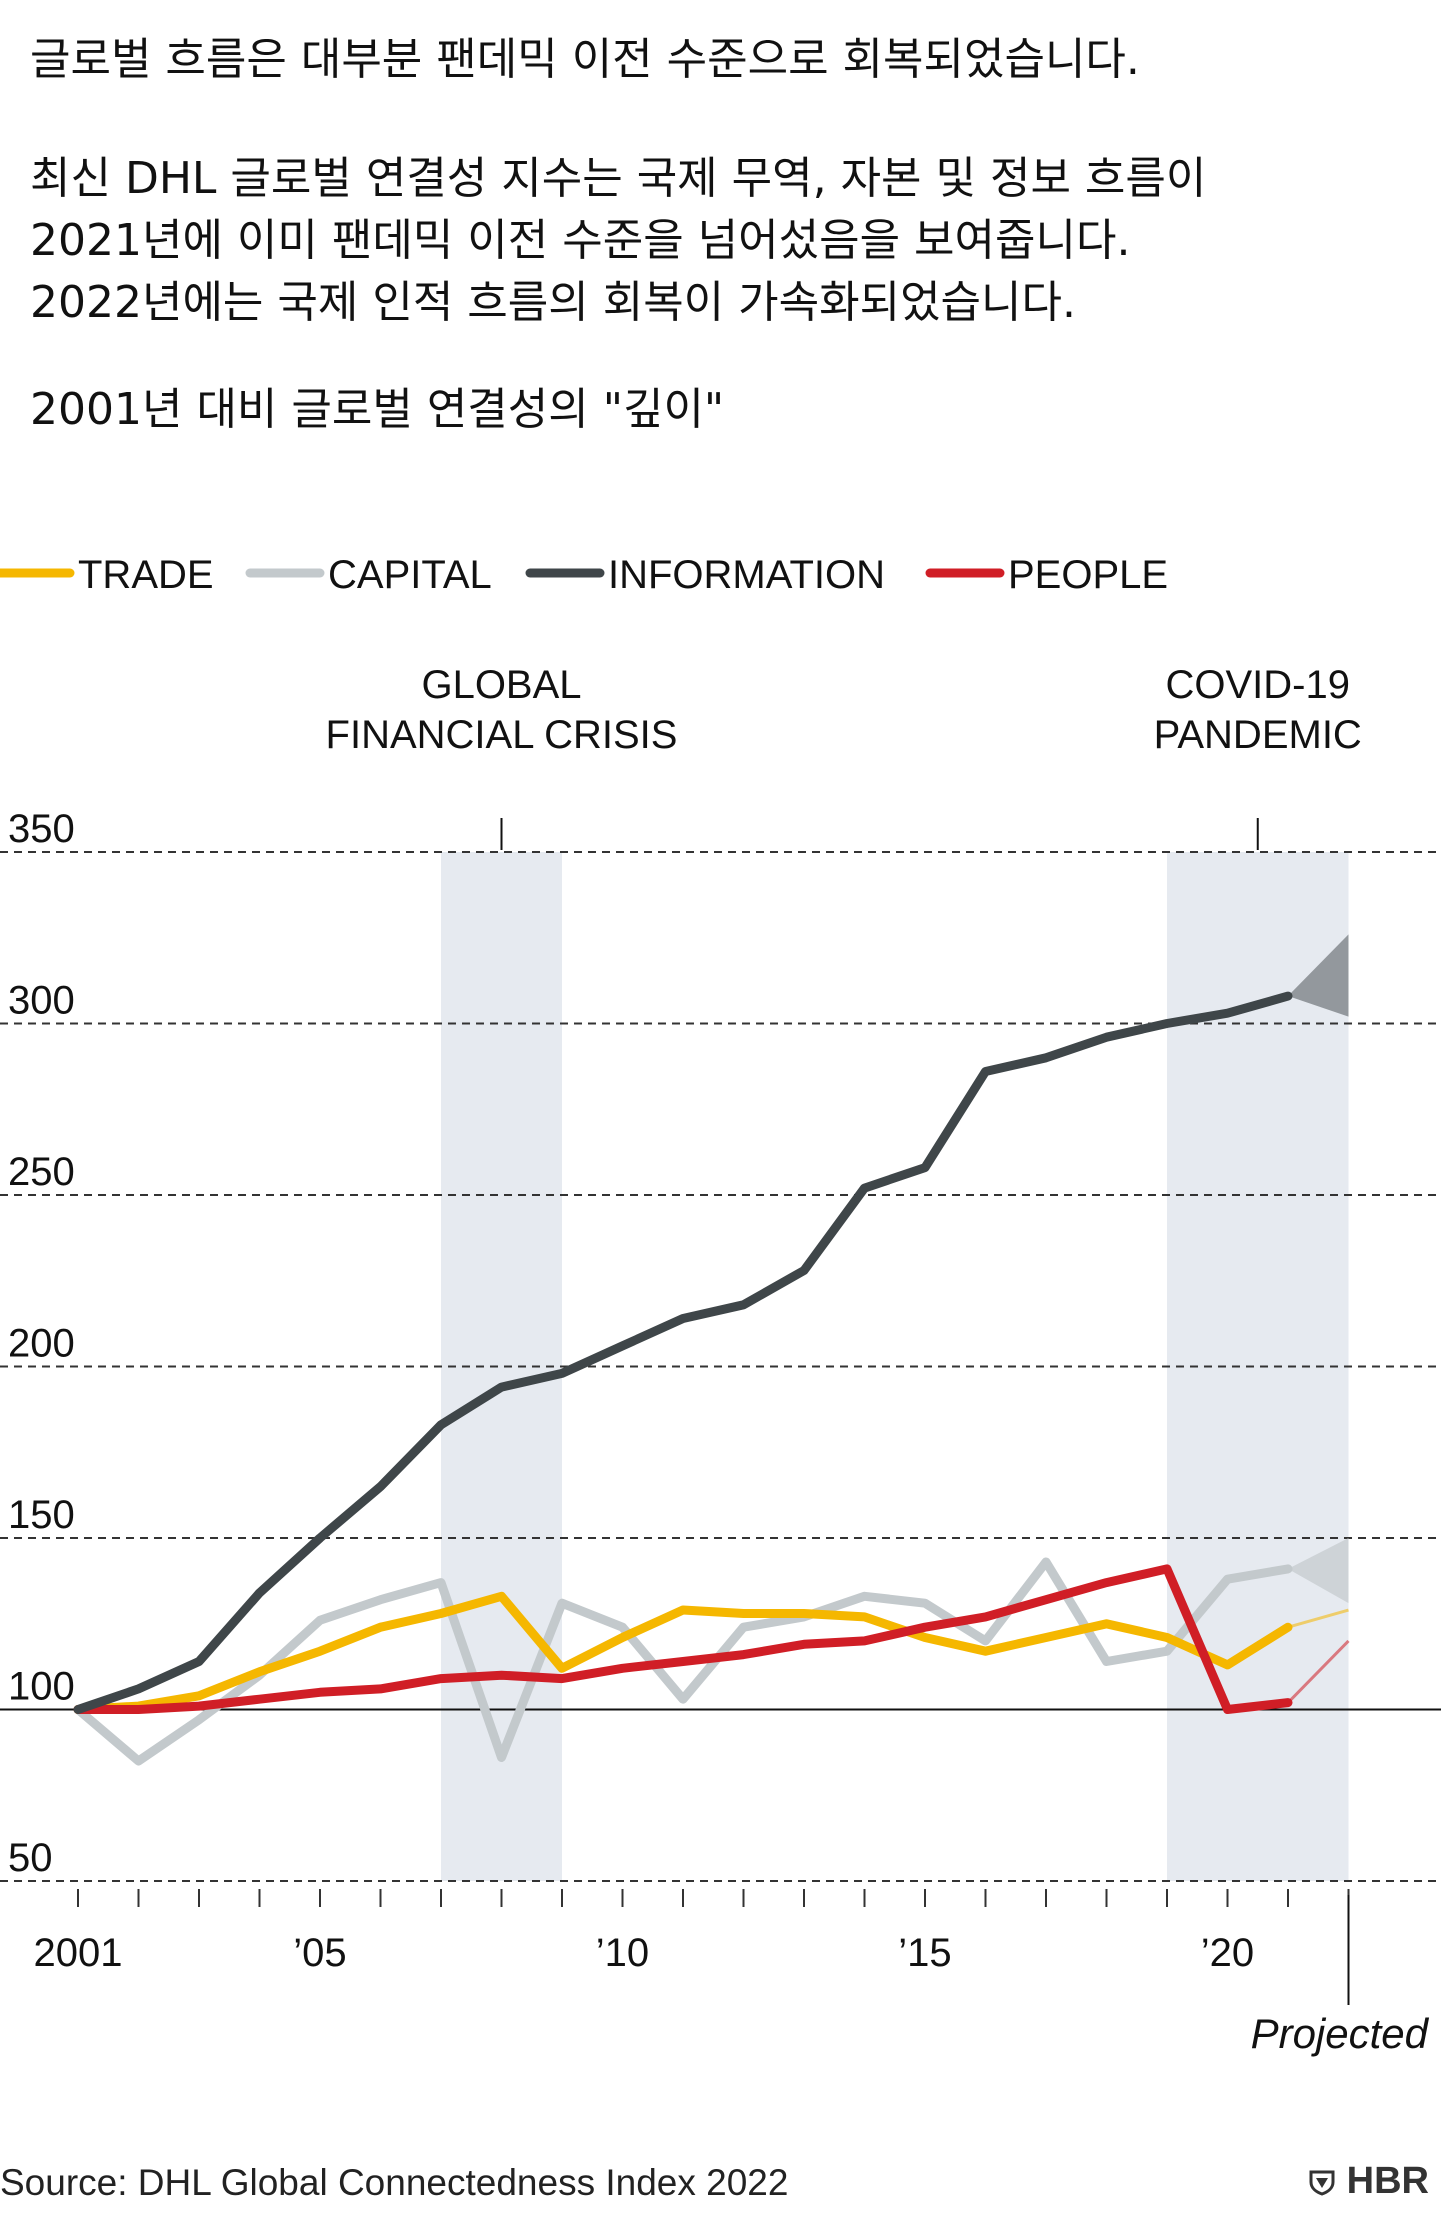  I want to click on series-line-people, so click(683, 1639).